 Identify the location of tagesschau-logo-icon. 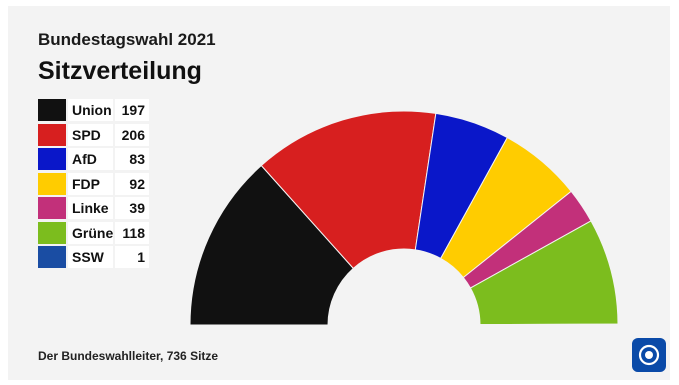
(649, 355).